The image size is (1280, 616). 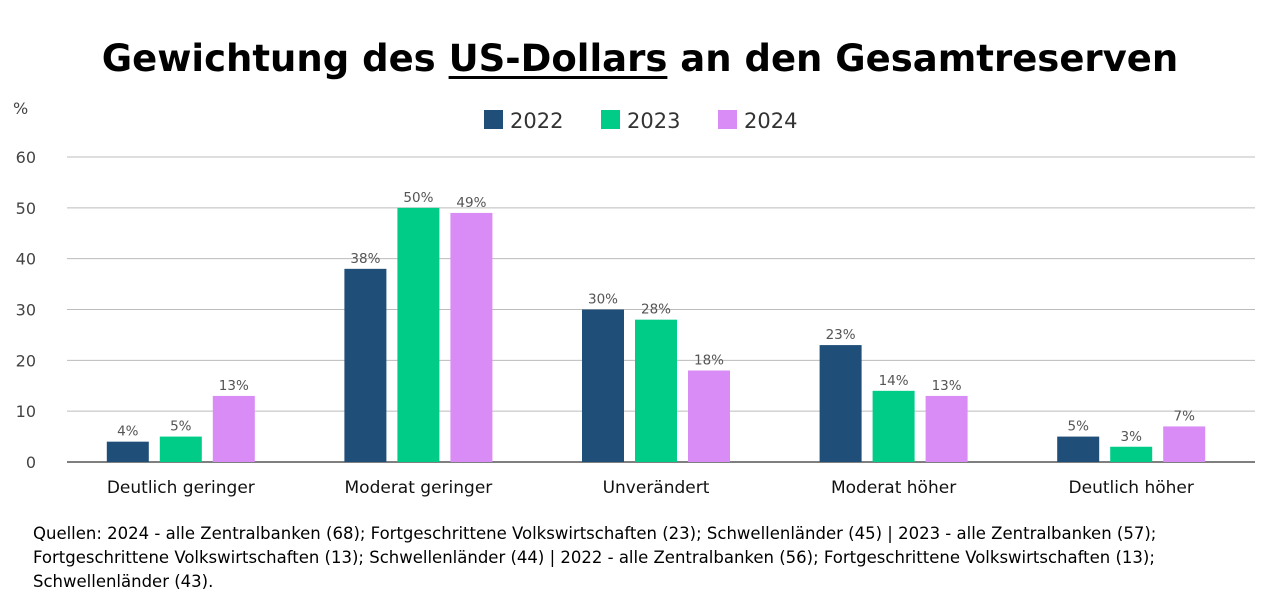 I want to click on legend-label: 2022, so click(x=536, y=121).